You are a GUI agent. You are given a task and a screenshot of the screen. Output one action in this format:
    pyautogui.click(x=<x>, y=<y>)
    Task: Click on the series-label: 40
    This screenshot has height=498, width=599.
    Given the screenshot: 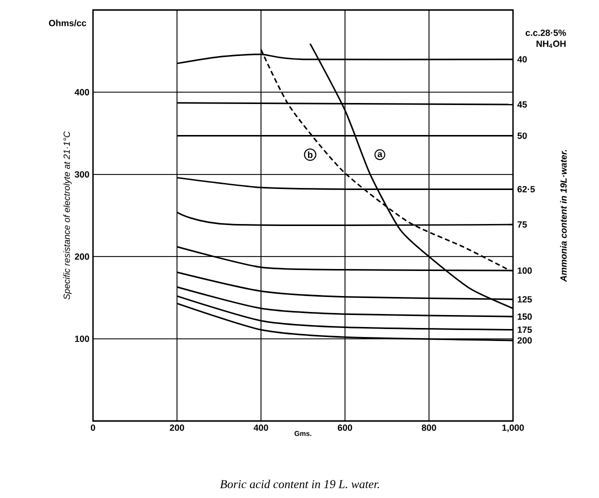 What is the action you would take?
    pyautogui.click(x=522, y=59)
    